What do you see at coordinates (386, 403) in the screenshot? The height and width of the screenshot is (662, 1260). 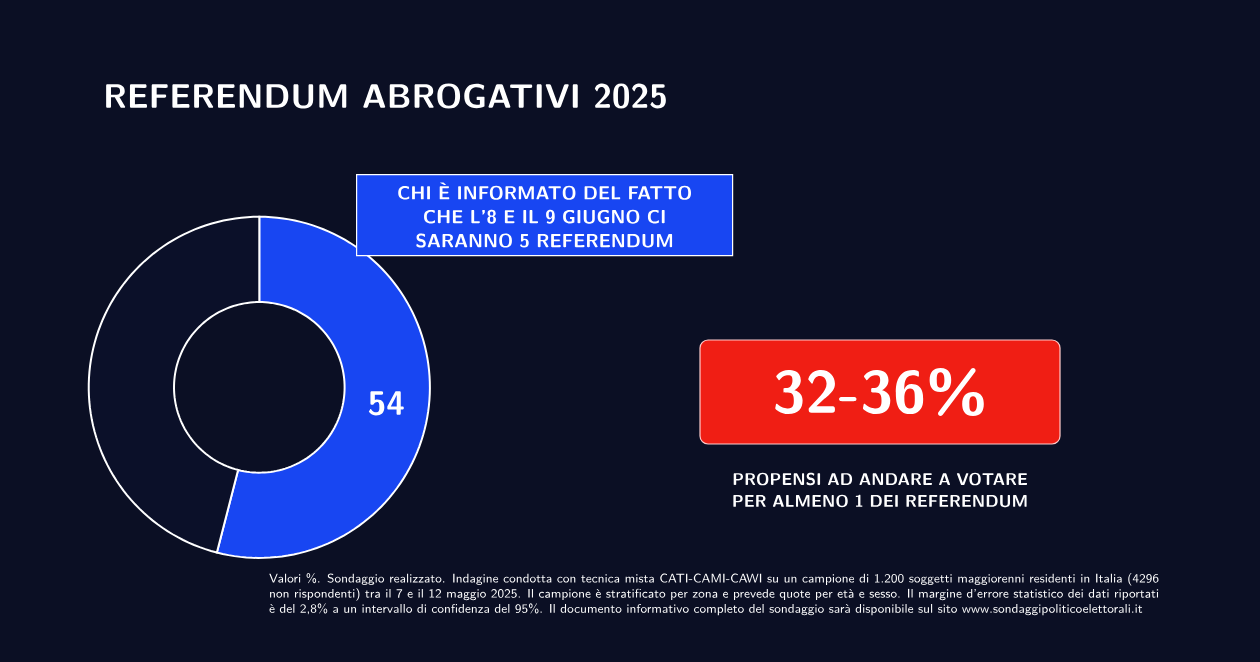 I see `data-label: 54` at bounding box center [386, 403].